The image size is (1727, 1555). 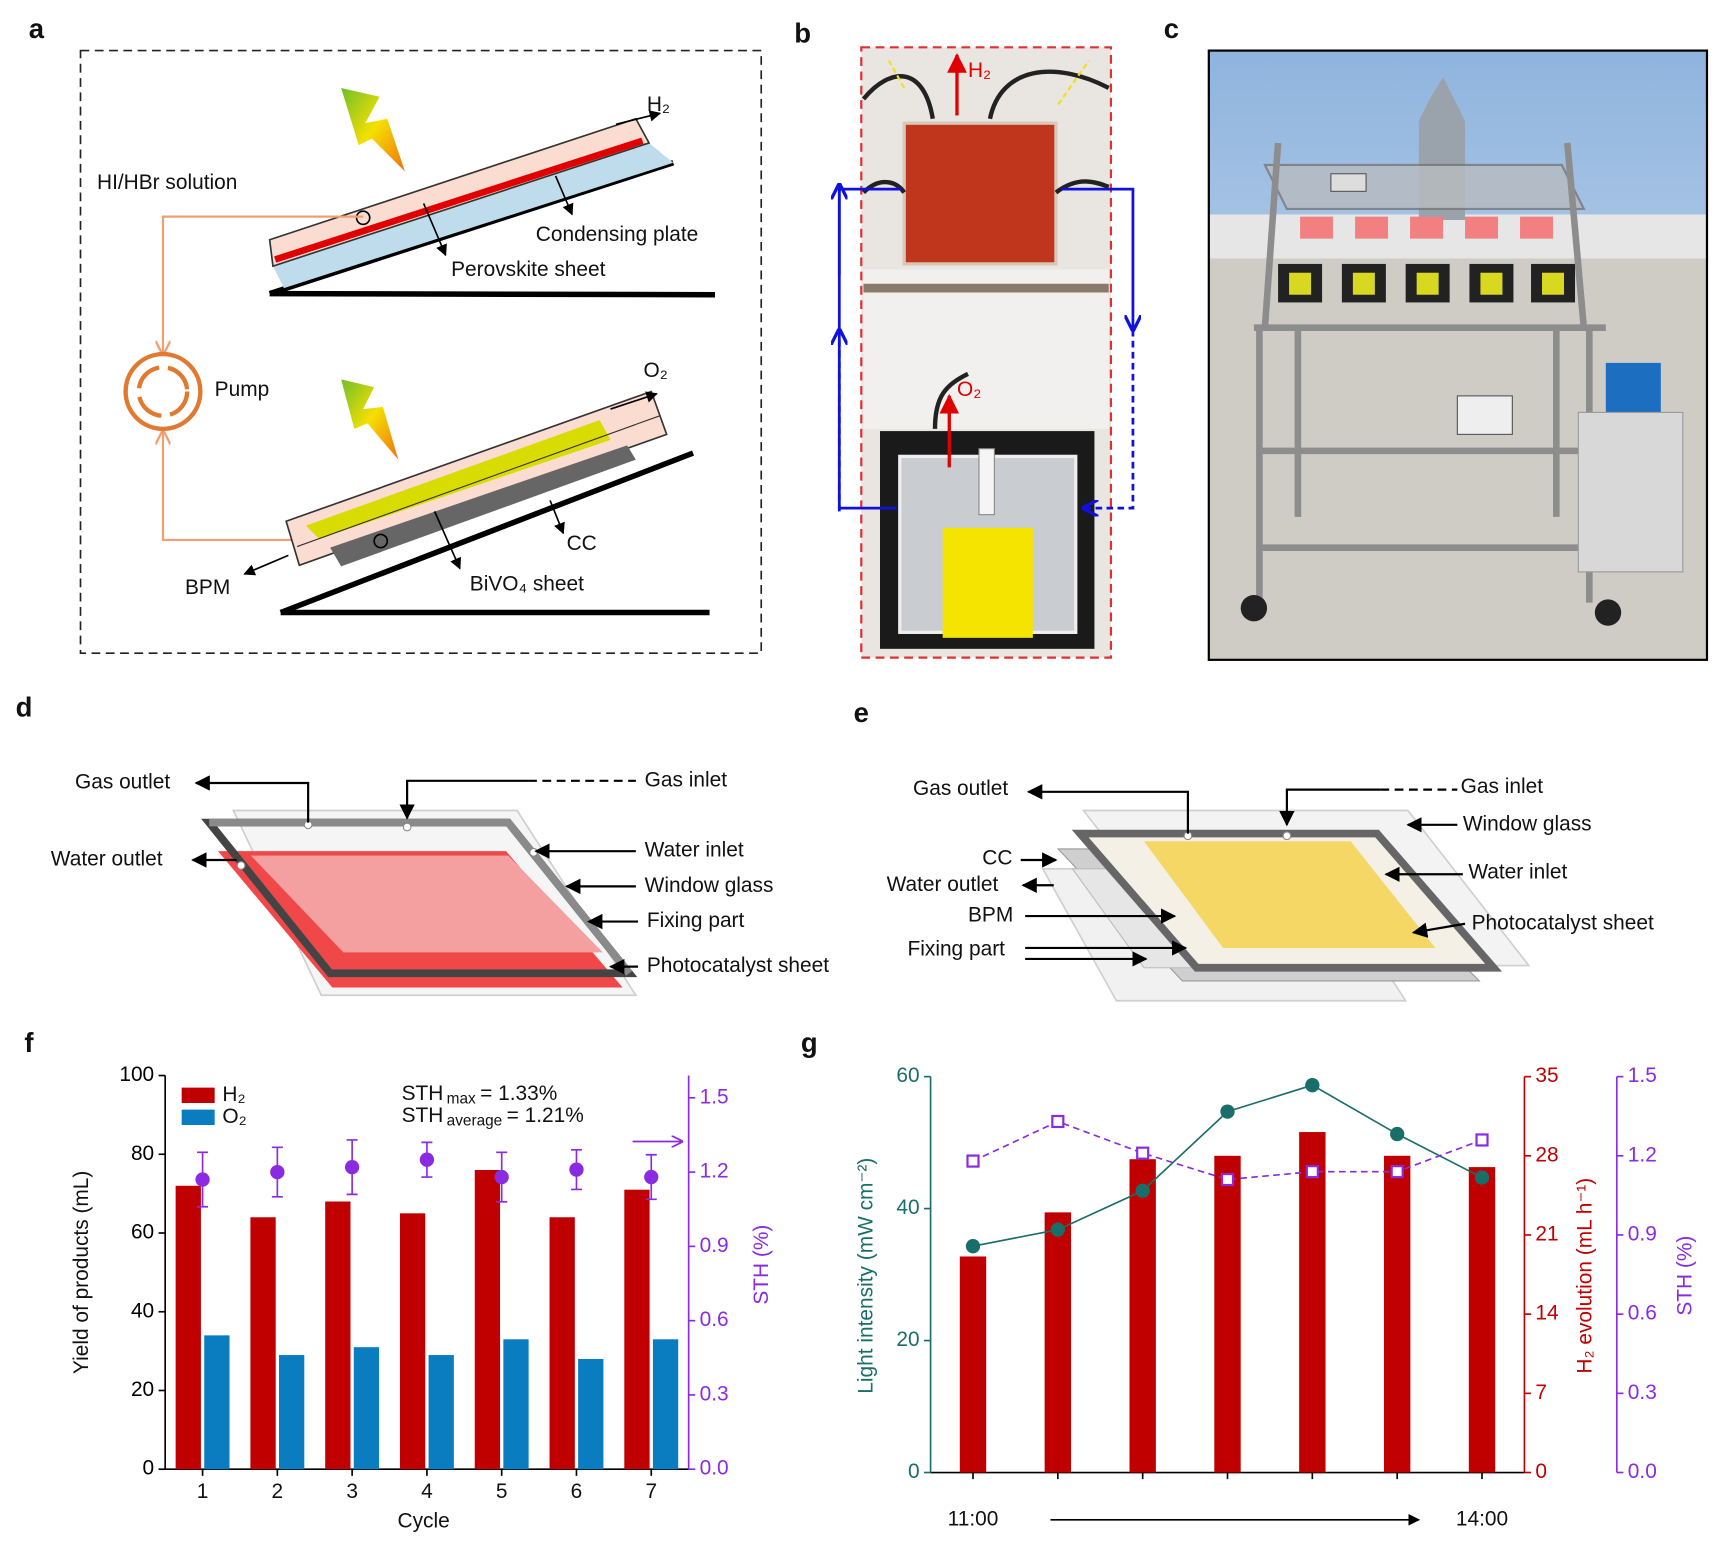 What do you see at coordinates (1585, 1276) in the screenshot?
I see `y2-axis-title: H₂ evolution (mL h⁻¹)` at bounding box center [1585, 1276].